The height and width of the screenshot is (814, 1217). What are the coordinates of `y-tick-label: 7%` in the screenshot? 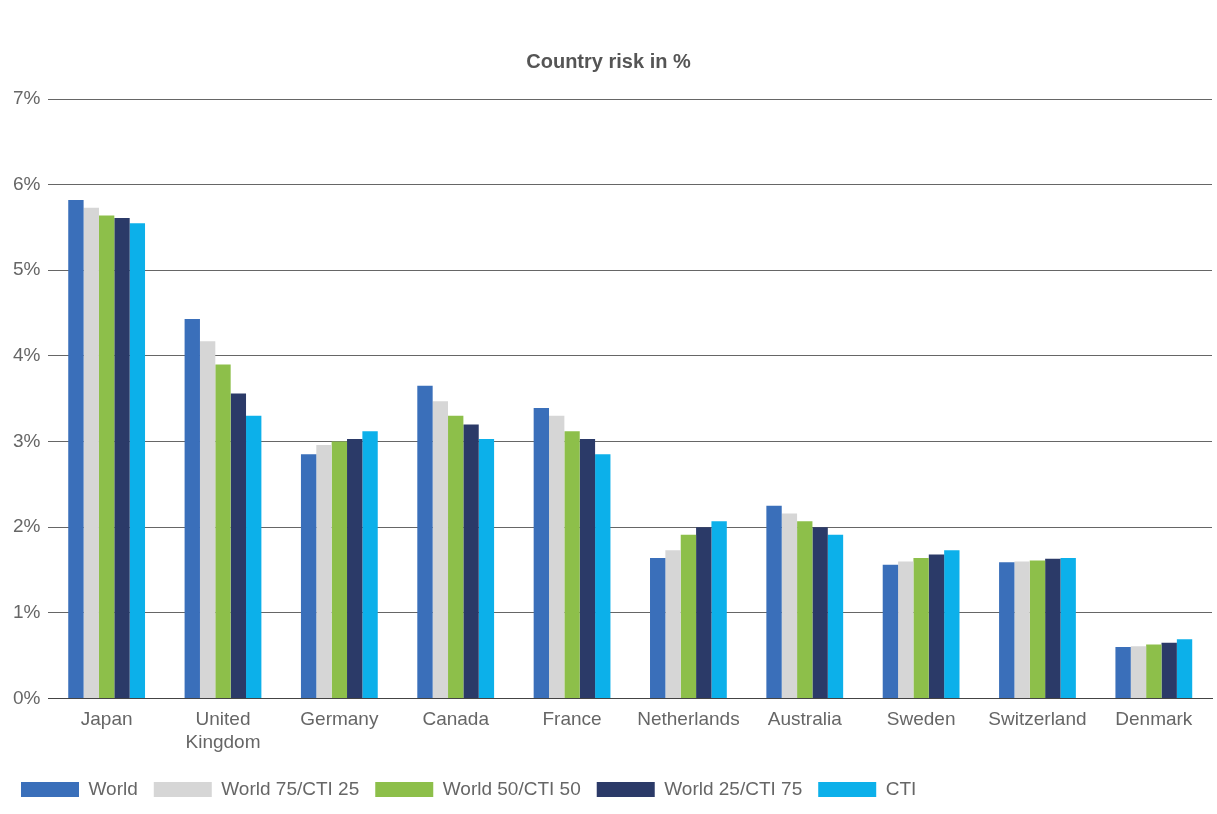 It's located at (26, 98).